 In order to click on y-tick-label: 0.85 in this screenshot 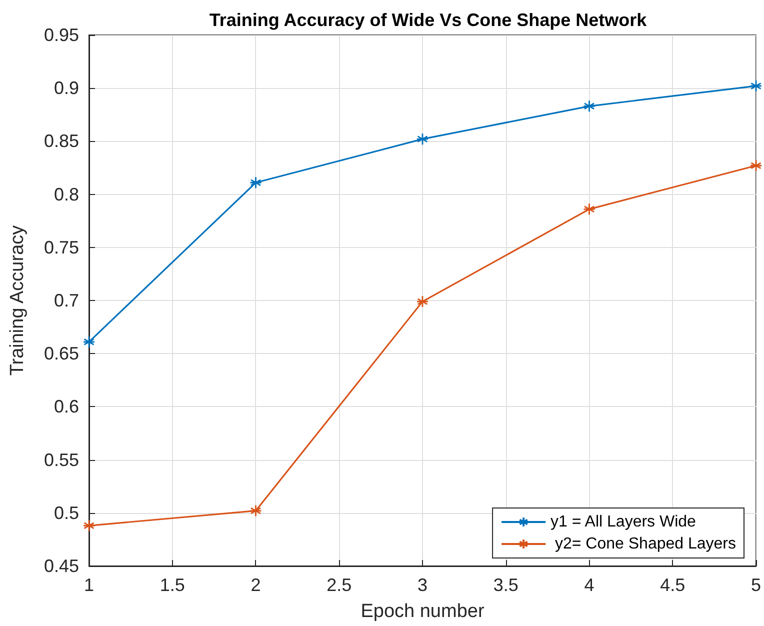, I will do `click(61, 141)`.